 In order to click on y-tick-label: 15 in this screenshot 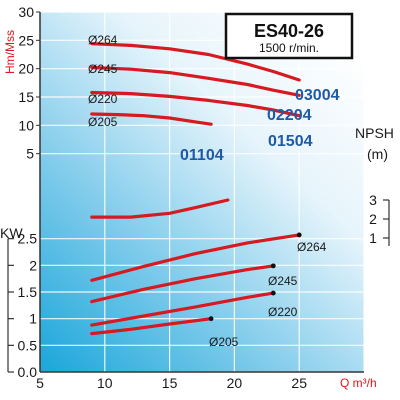, I will do `click(26, 97)`.